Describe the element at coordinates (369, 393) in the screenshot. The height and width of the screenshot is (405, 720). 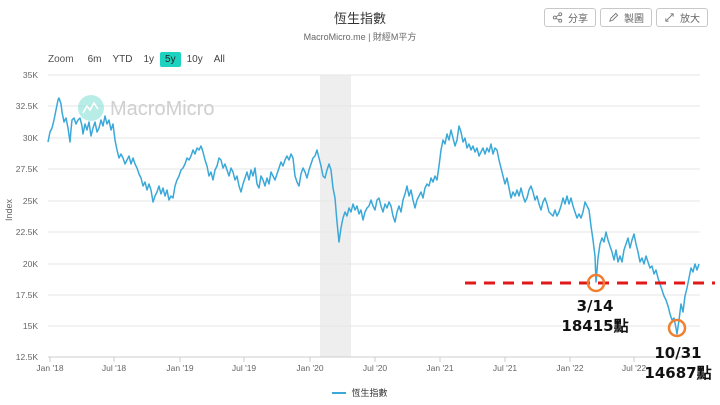
I see `legend-item-hsi: 恆生指數` at that location.